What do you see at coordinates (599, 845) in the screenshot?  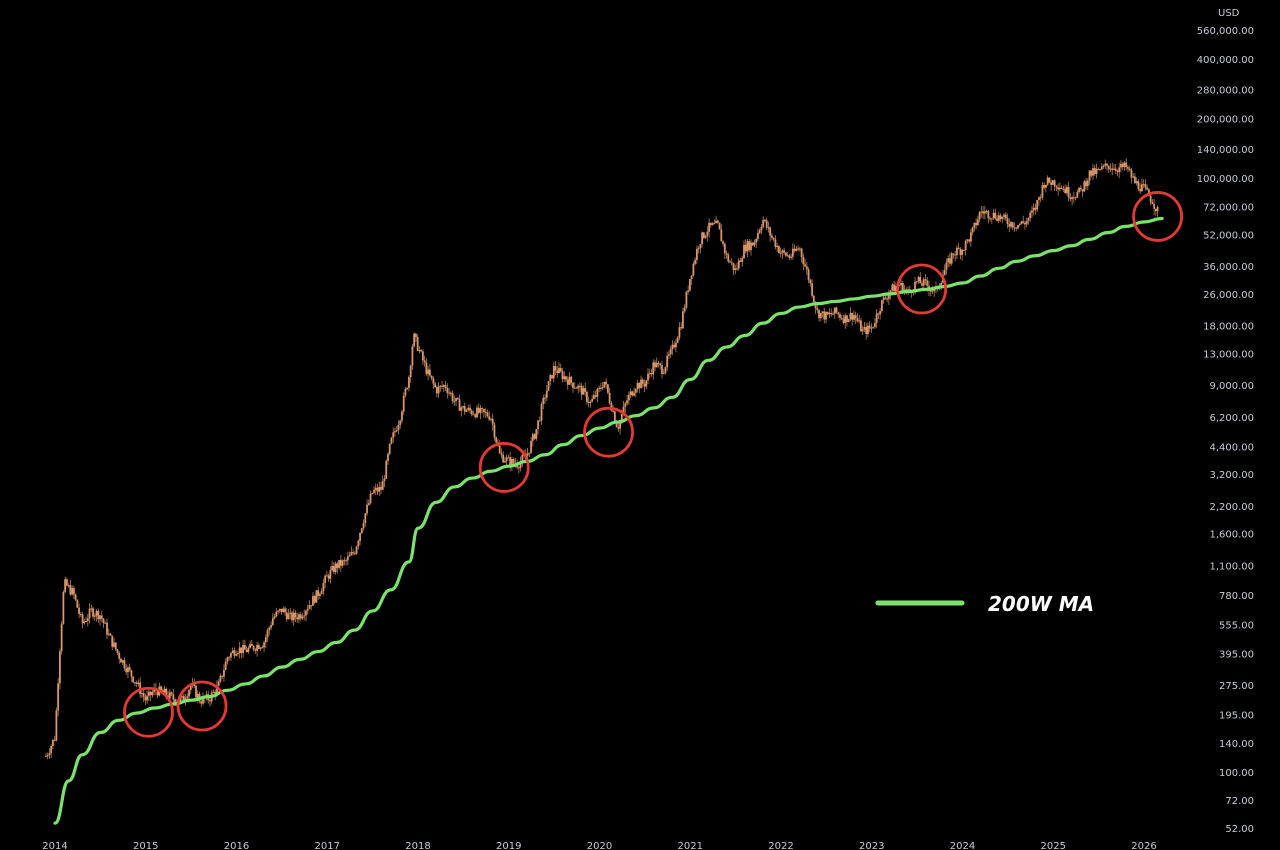 I see `x-tick-label: 2020` at bounding box center [599, 845].